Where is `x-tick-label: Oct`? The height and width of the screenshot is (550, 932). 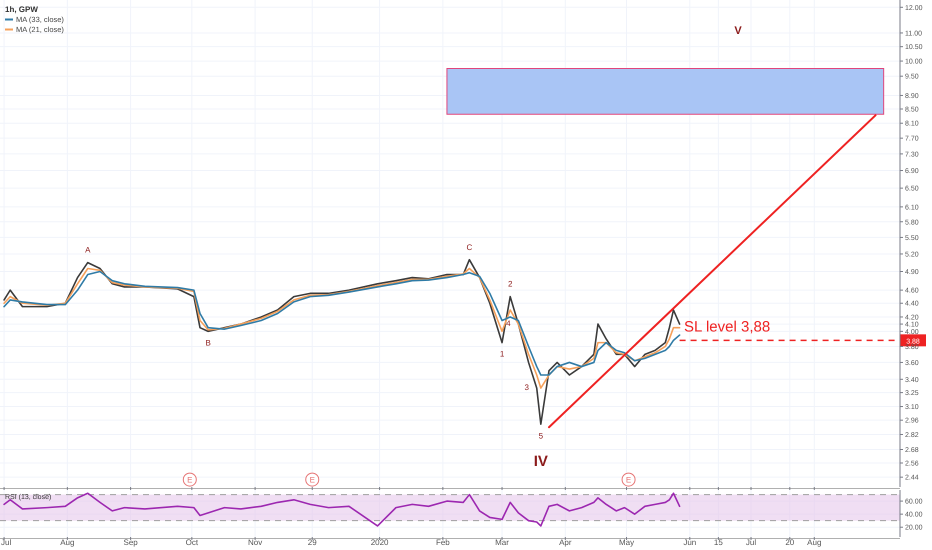
x-tick-label: Oct is located at coordinates (192, 542).